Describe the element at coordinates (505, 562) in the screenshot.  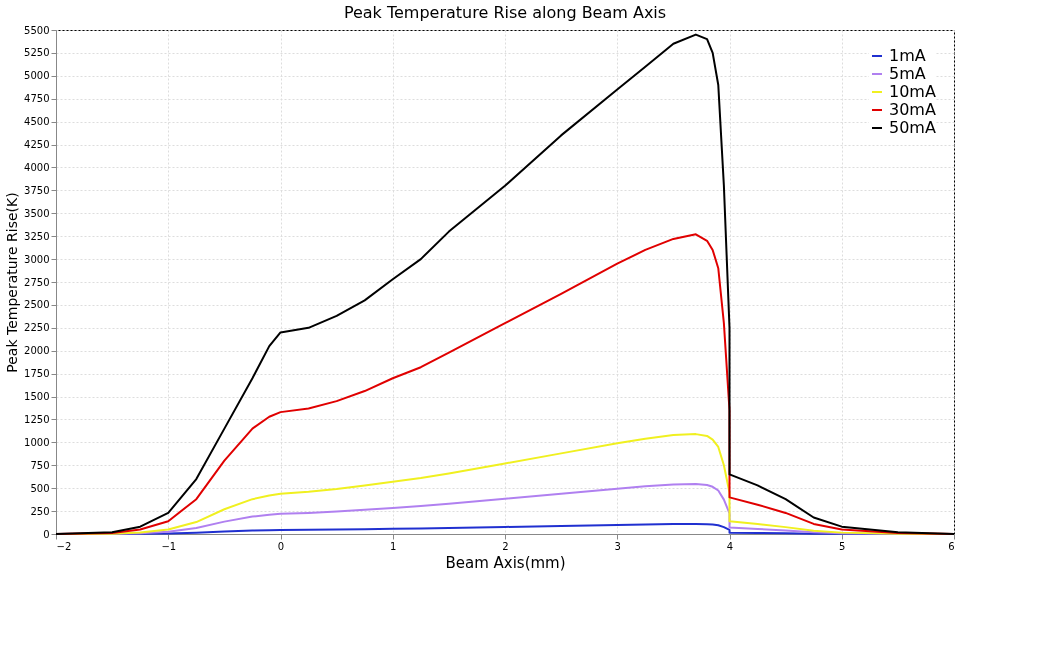
I see `x-axis-title: Beam Axis(mm)` at that location.